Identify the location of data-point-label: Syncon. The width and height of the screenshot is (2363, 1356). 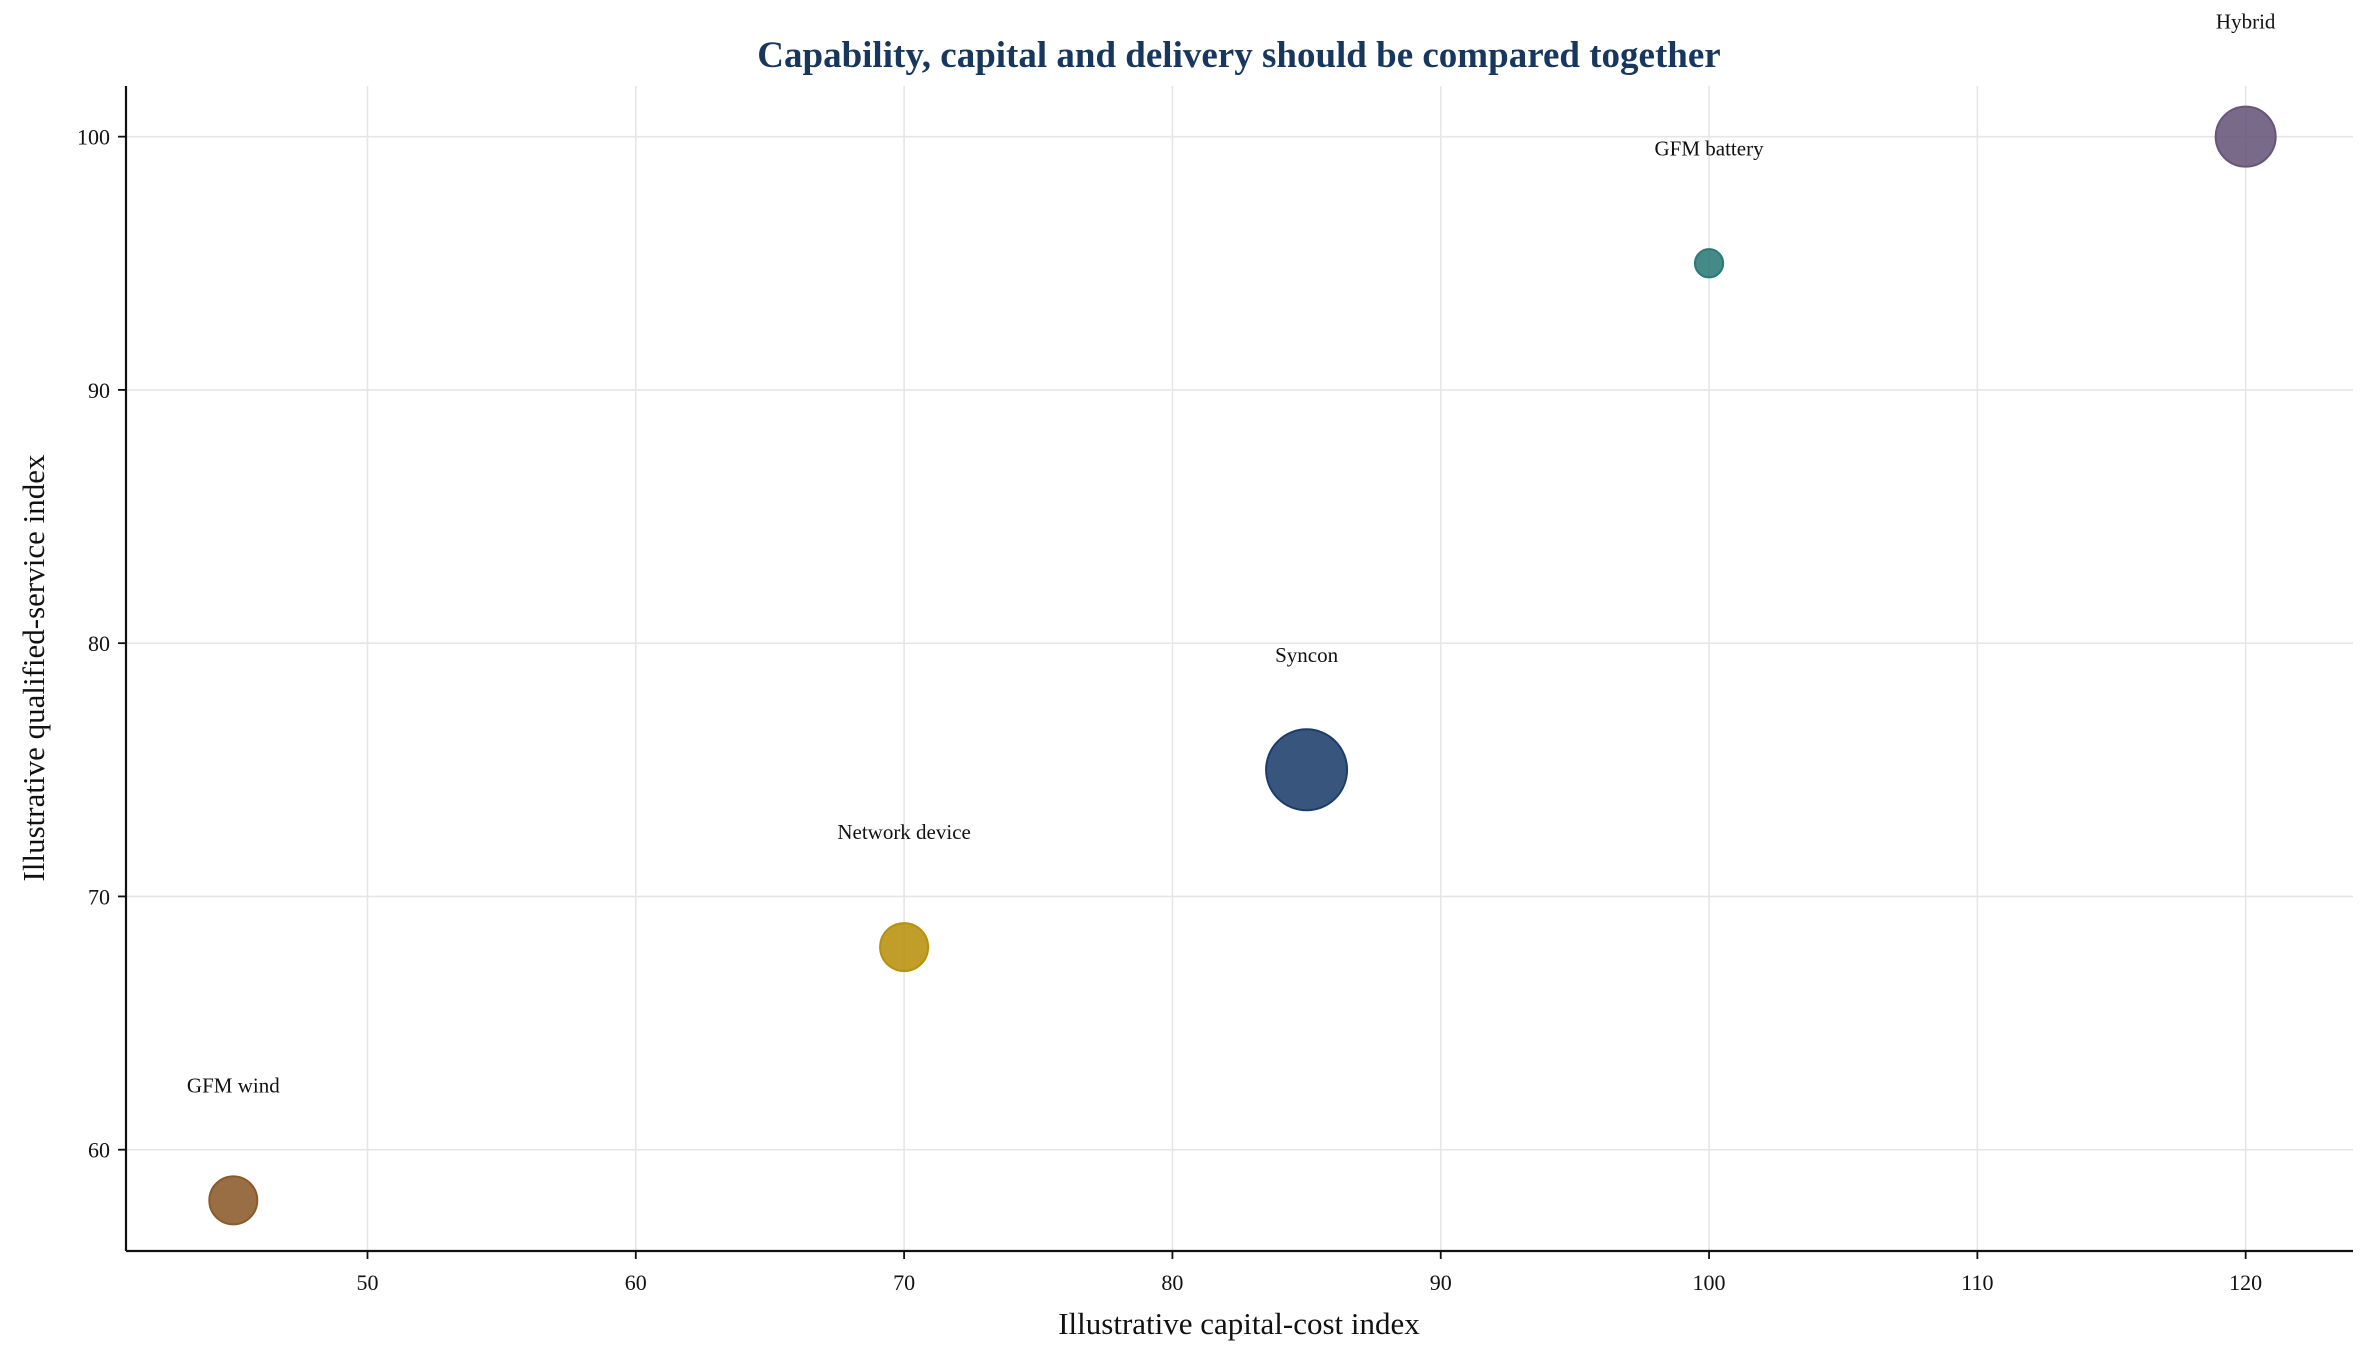
(1307, 655).